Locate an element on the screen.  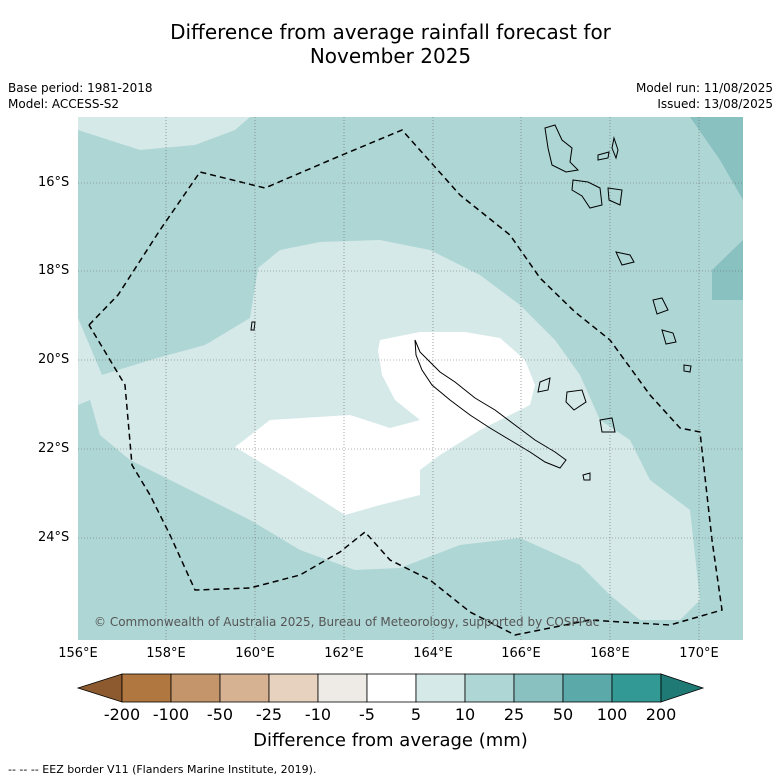
colorbar-tick: 25 is located at coordinates (514, 714).